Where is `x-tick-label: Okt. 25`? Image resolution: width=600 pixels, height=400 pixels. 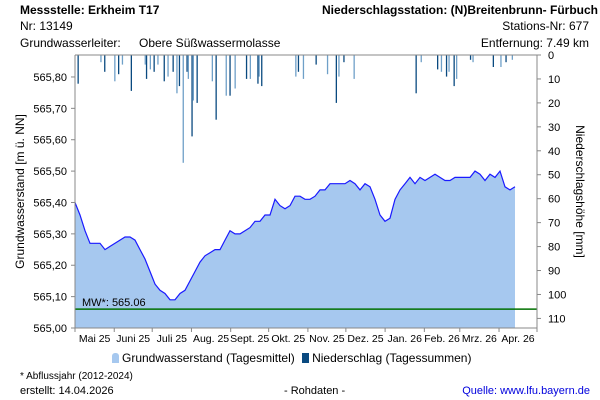
x-tick-label: Okt. 25 is located at coordinates (288, 339).